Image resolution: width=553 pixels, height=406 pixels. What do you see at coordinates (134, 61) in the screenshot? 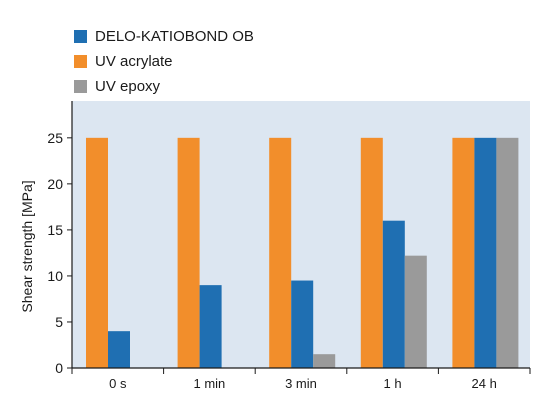
I see `legend-label: UV acrylate` at bounding box center [134, 61].